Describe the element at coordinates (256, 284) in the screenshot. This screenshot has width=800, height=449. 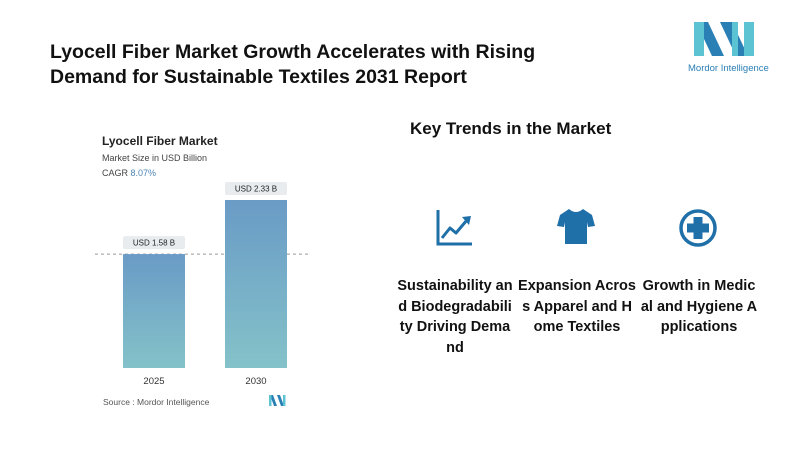
I see `bar-2030` at that location.